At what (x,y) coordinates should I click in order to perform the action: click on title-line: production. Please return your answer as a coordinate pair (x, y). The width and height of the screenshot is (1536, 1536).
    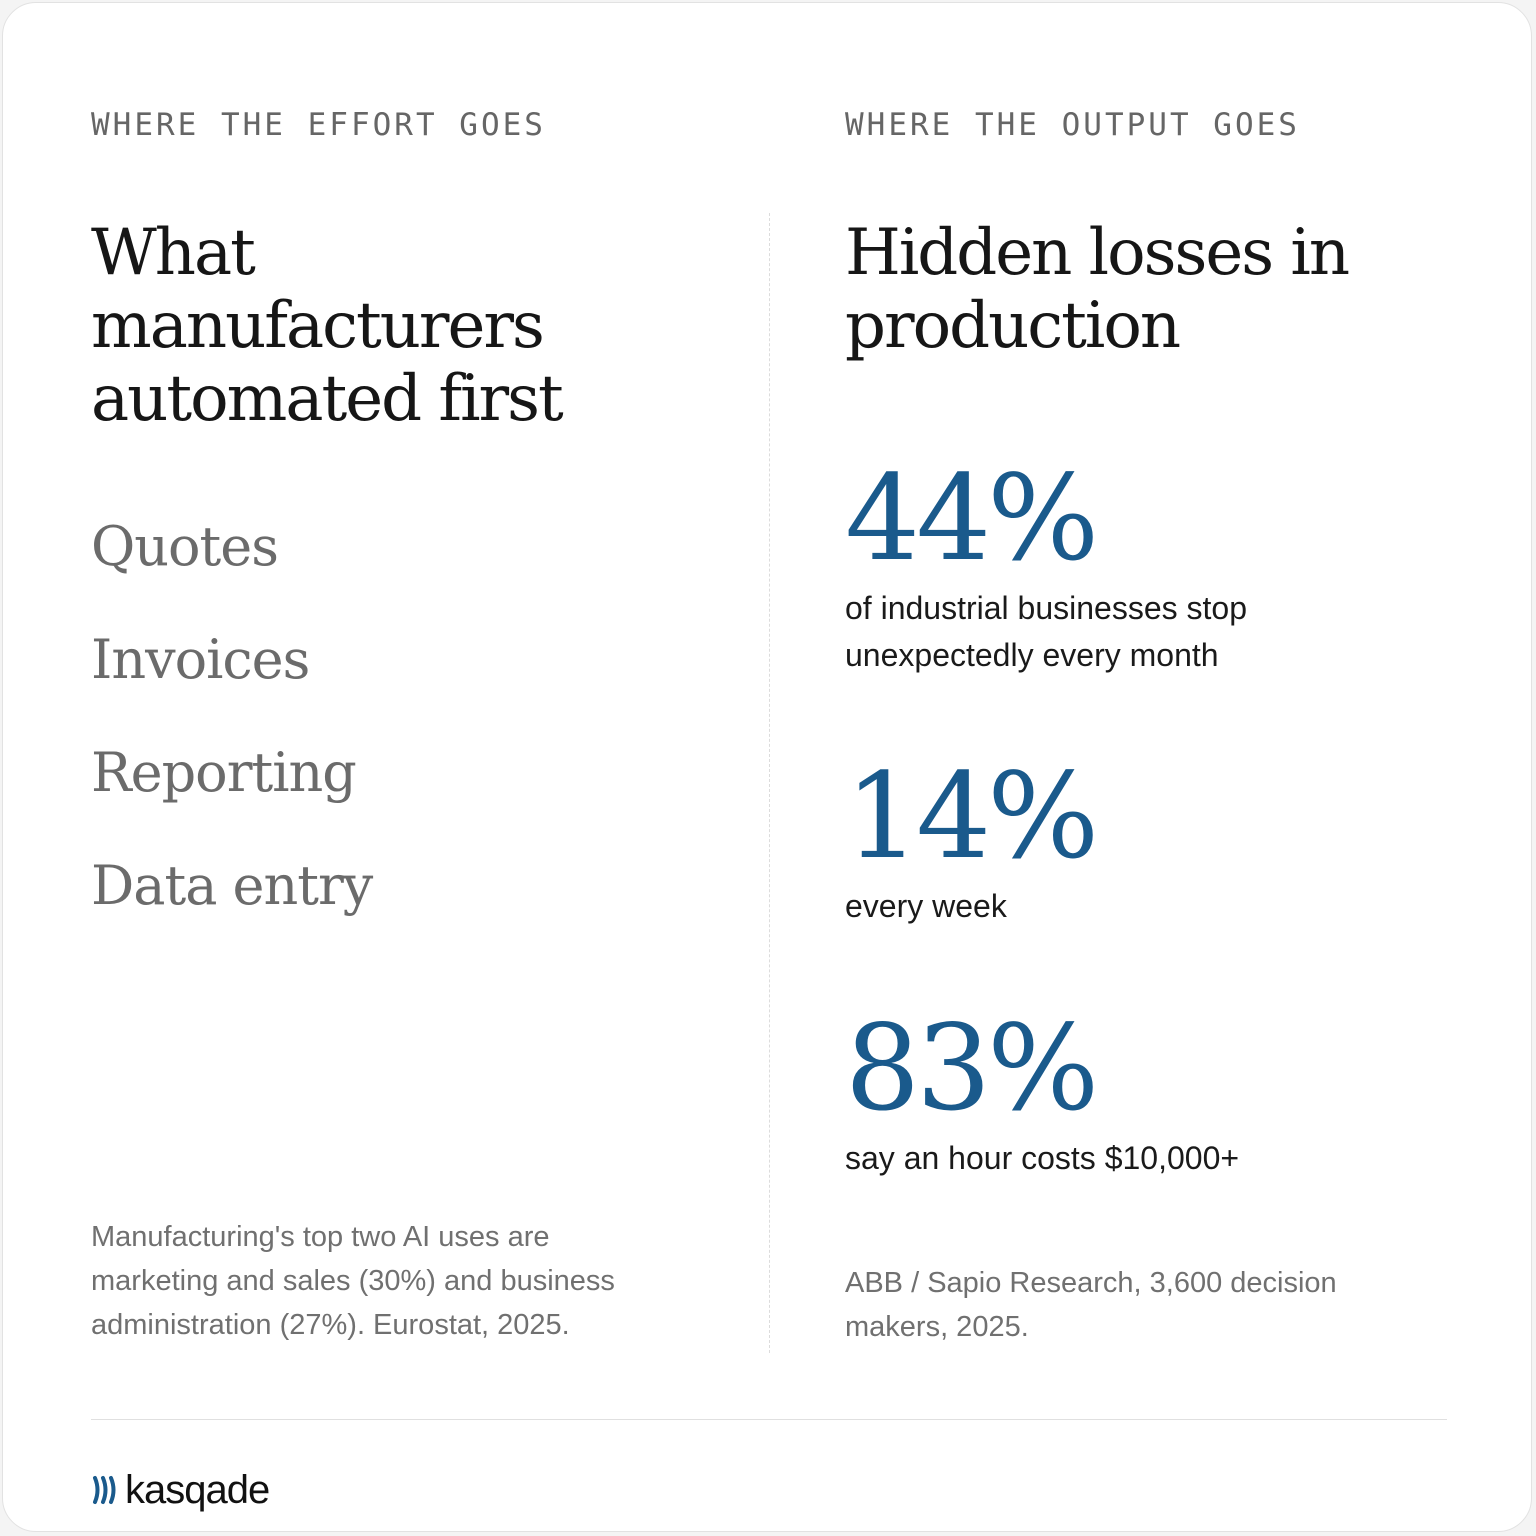
    Looking at the image, I should click on (1013, 326).